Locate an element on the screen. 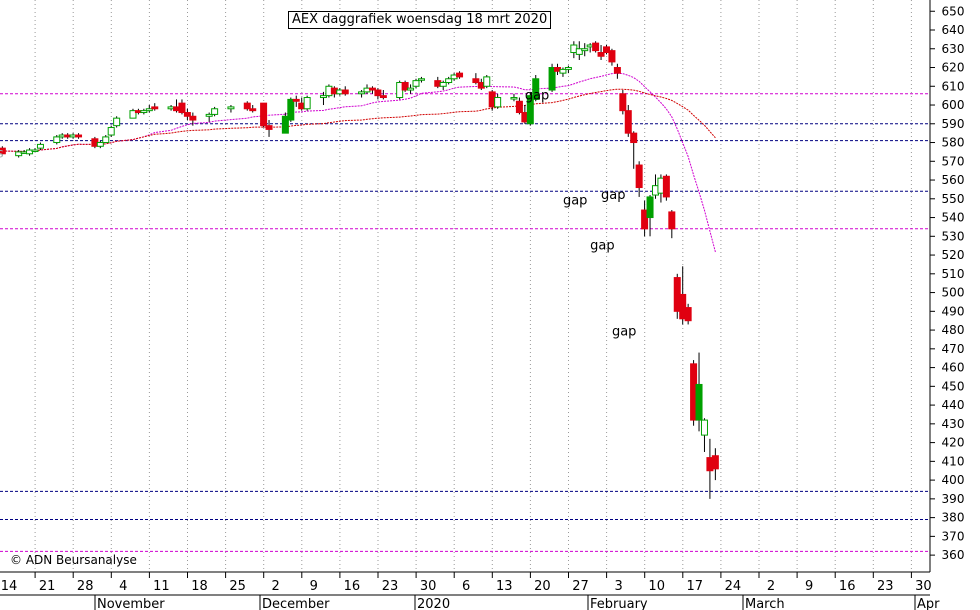  y-tick-label: 590 is located at coordinates (953, 124).